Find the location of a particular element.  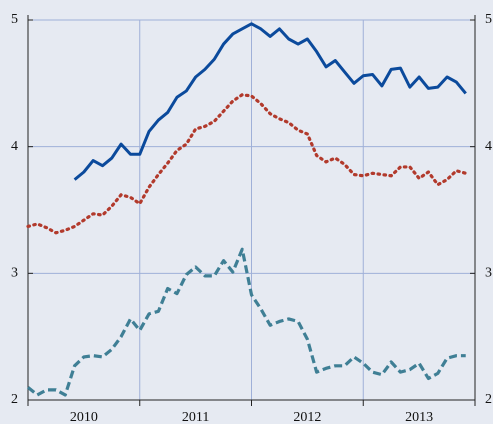

y-tick-label-right: 5 is located at coordinates (488, 19).